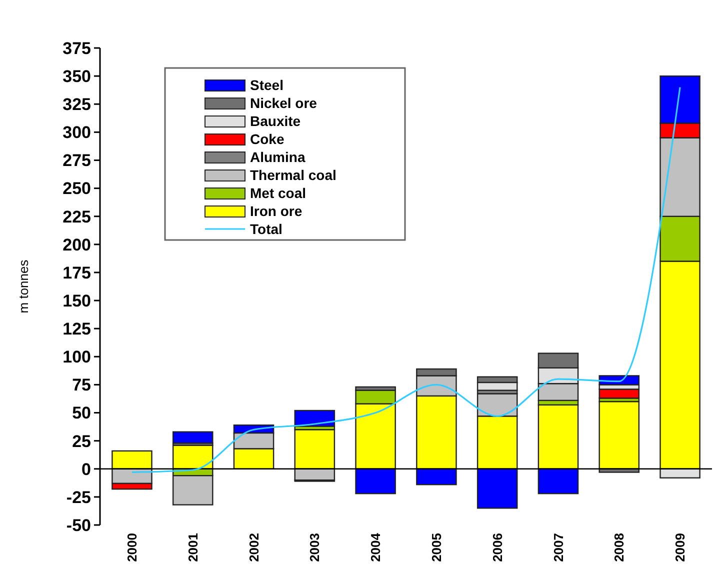  What do you see at coordinates (276, 210) in the screenshot?
I see `legend-label: Iron ore` at bounding box center [276, 210].